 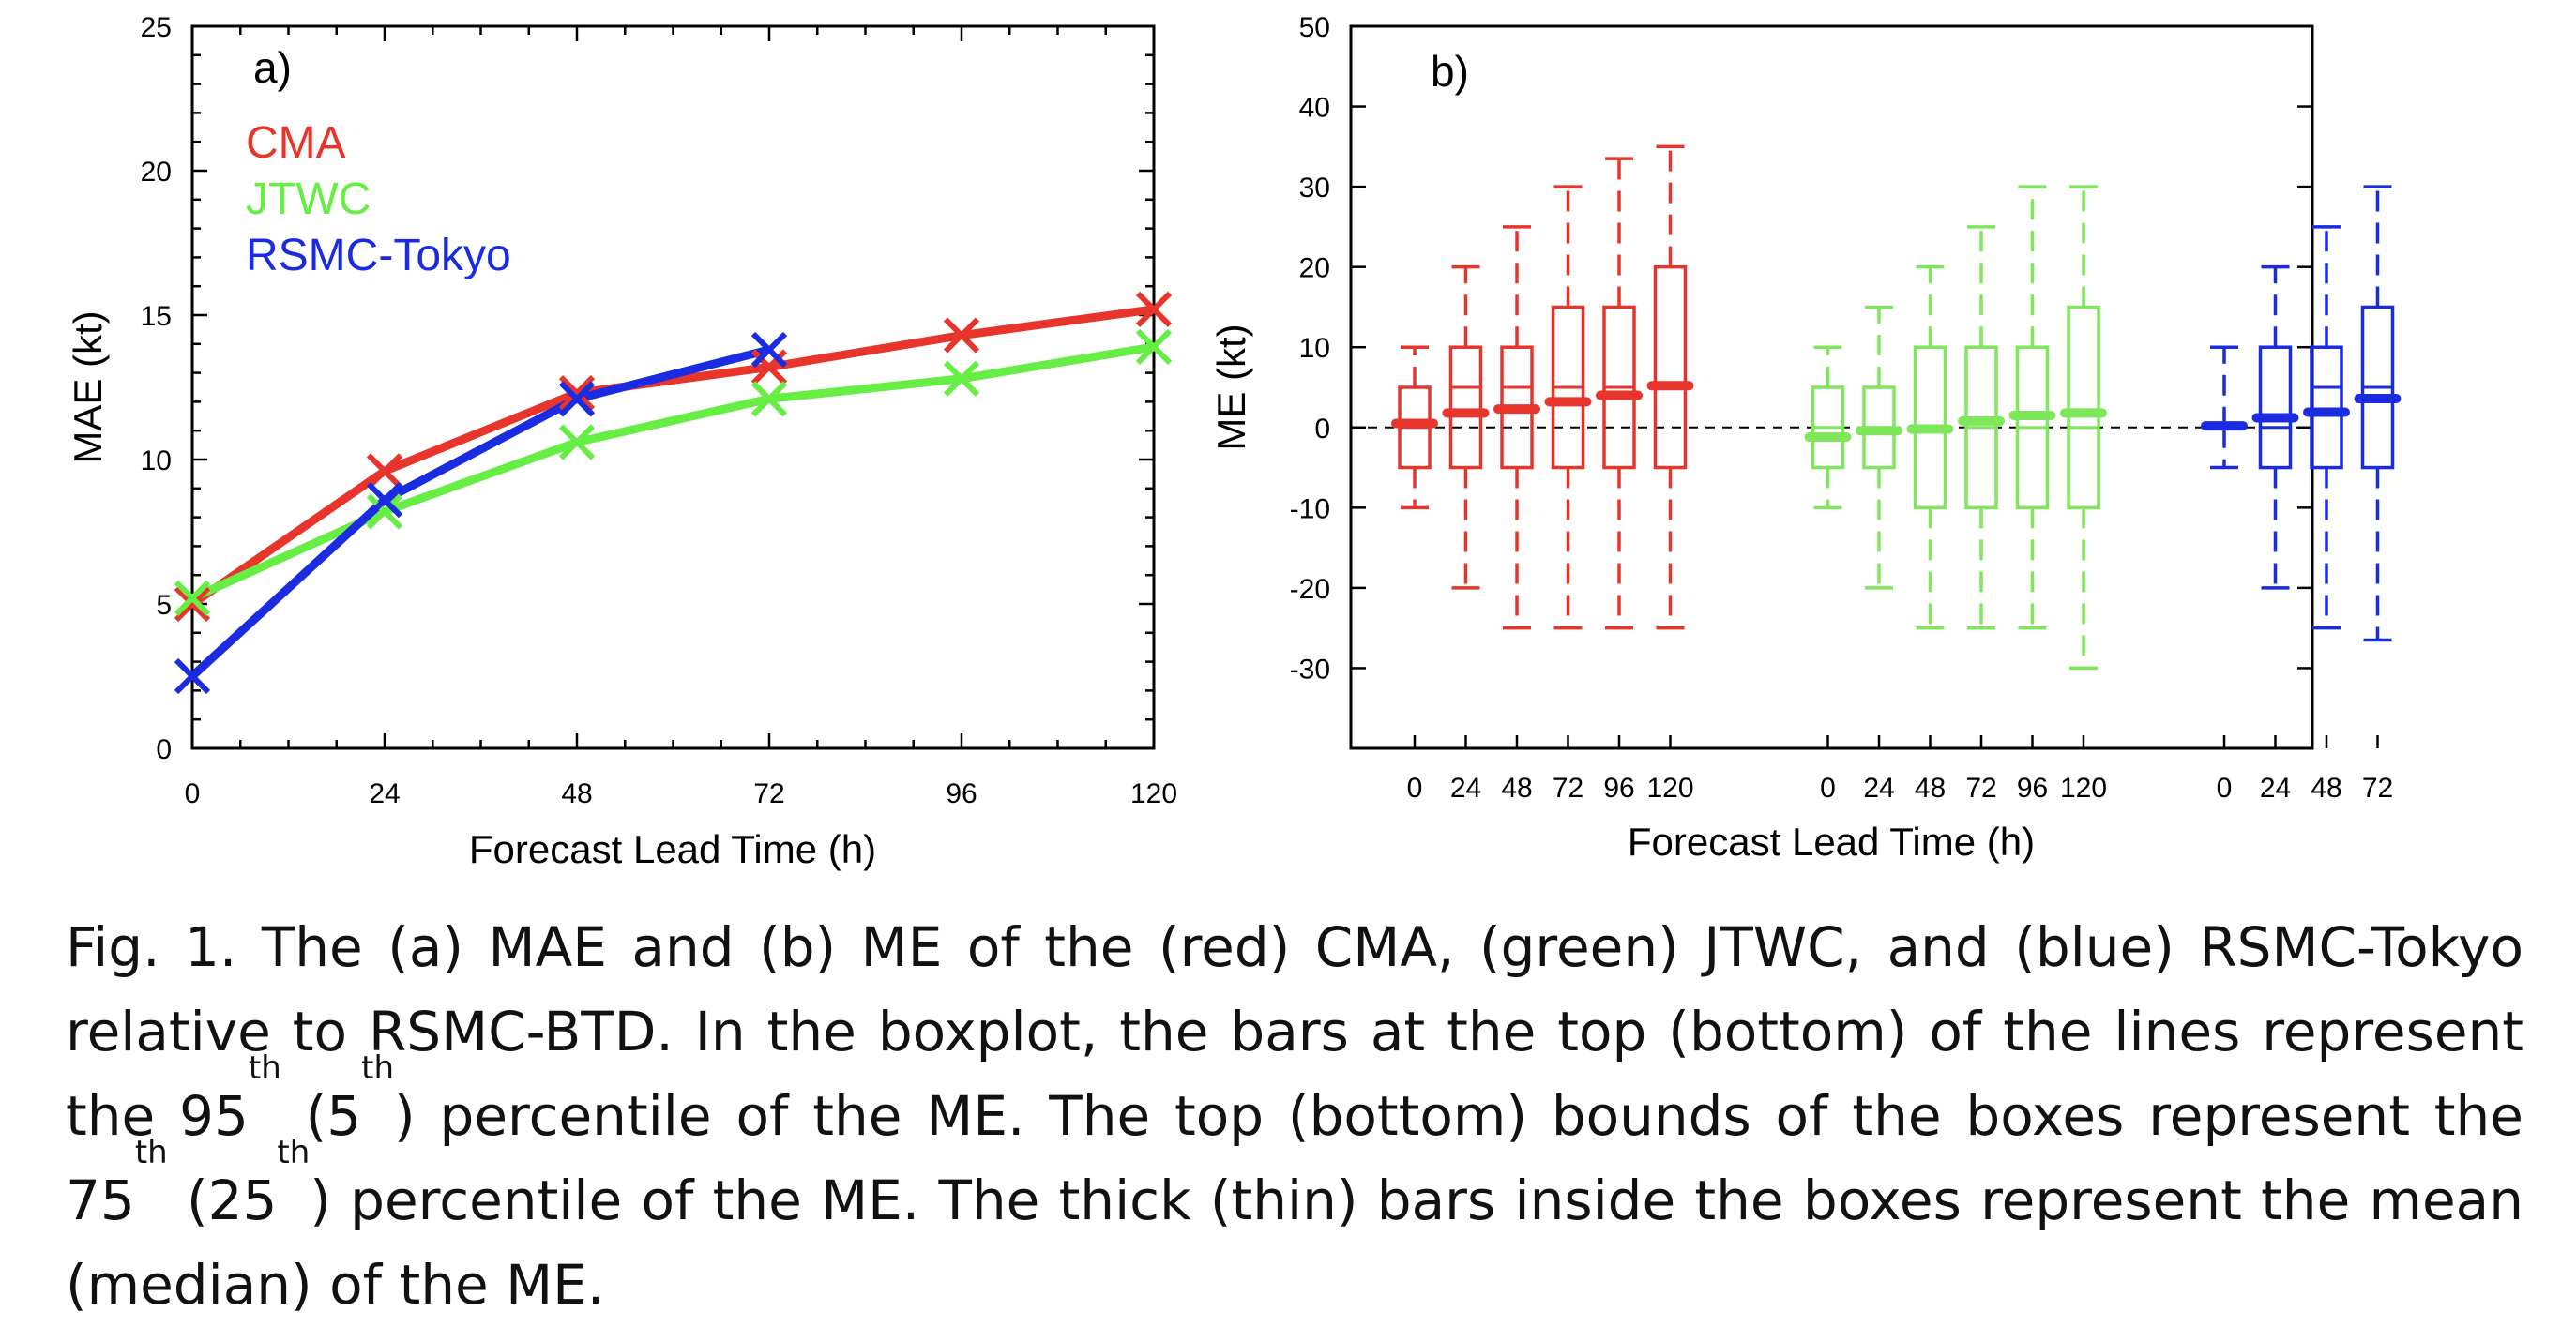 What do you see at coordinates (296, 143) in the screenshot?
I see `legend-entry-cma: CMA` at bounding box center [296, 143].